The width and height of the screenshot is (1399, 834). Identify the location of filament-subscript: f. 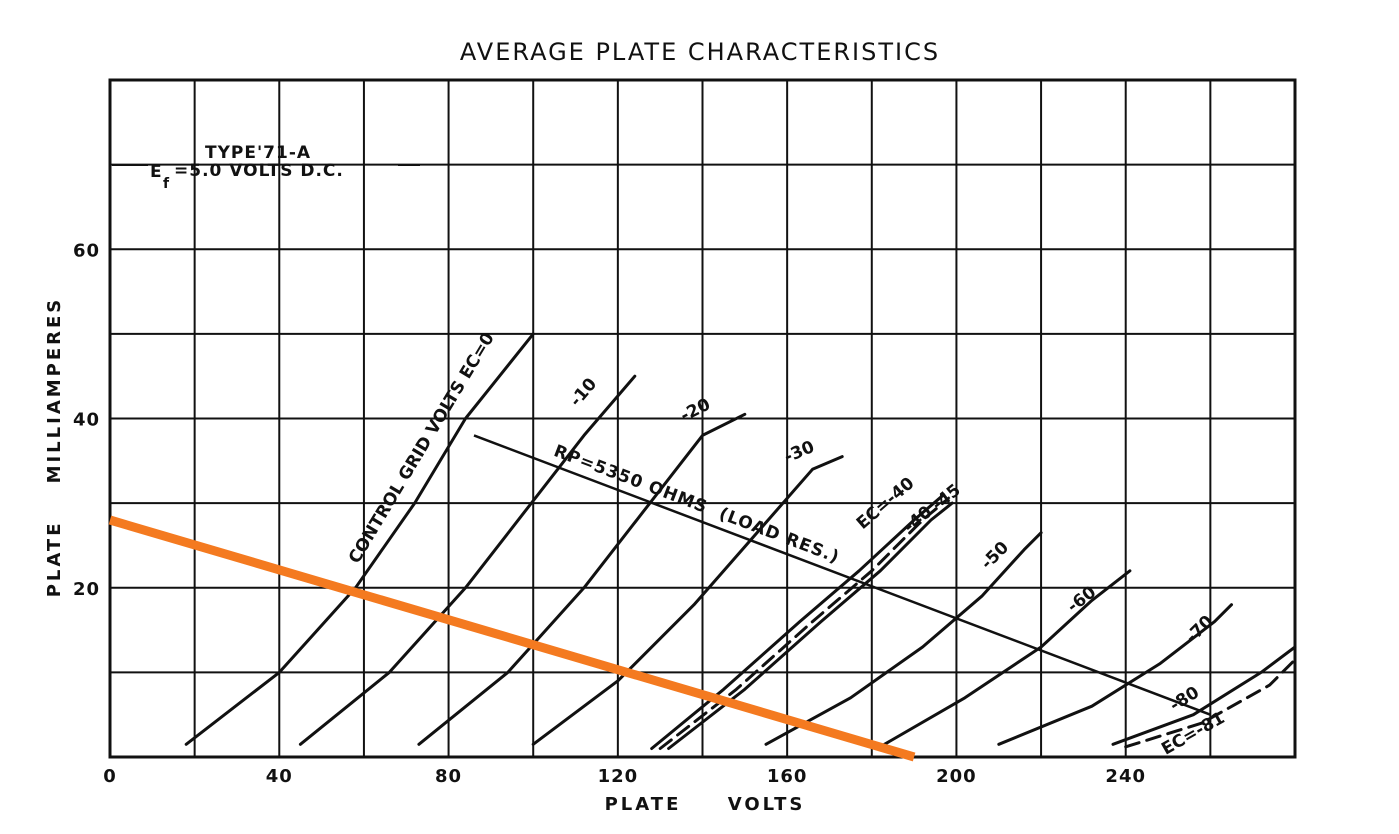
(166, 184).